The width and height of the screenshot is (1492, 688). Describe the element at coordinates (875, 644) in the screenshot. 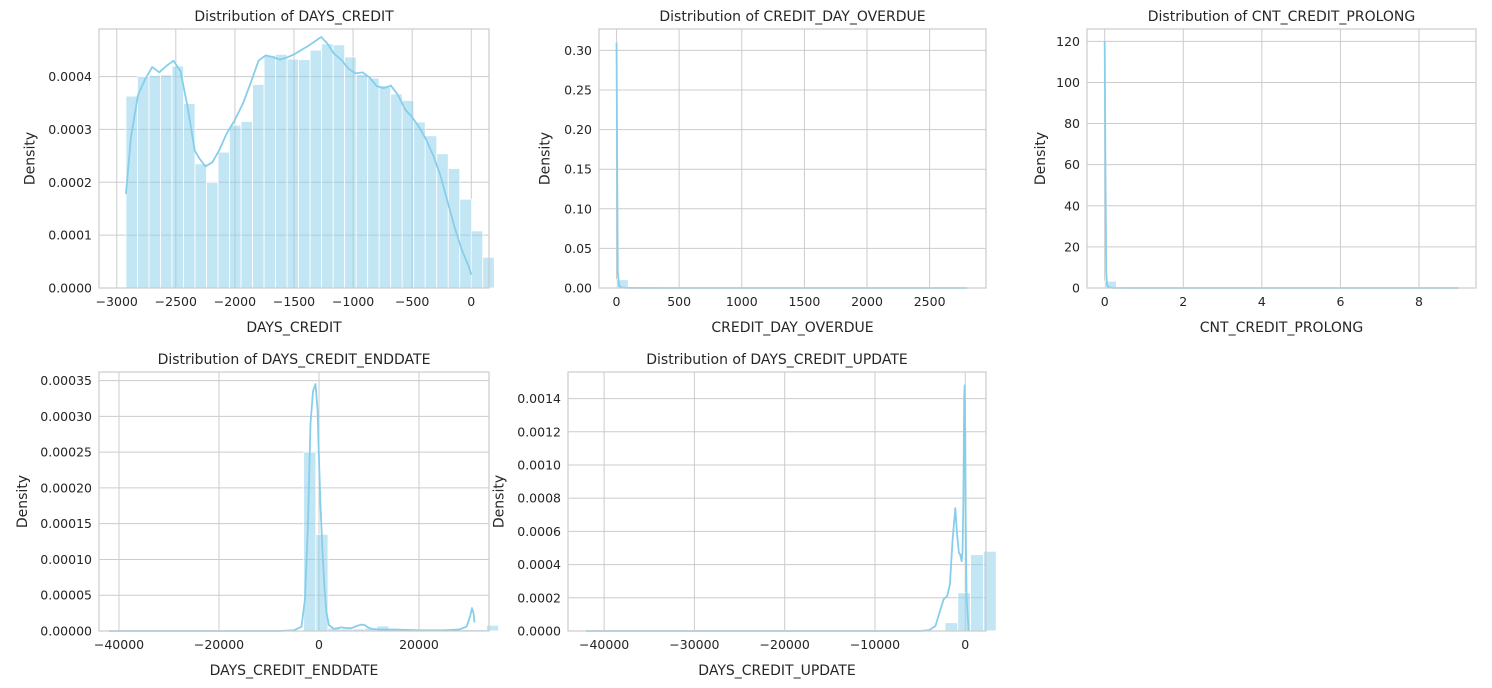

I see `x-tick-label: −10000` at that location.